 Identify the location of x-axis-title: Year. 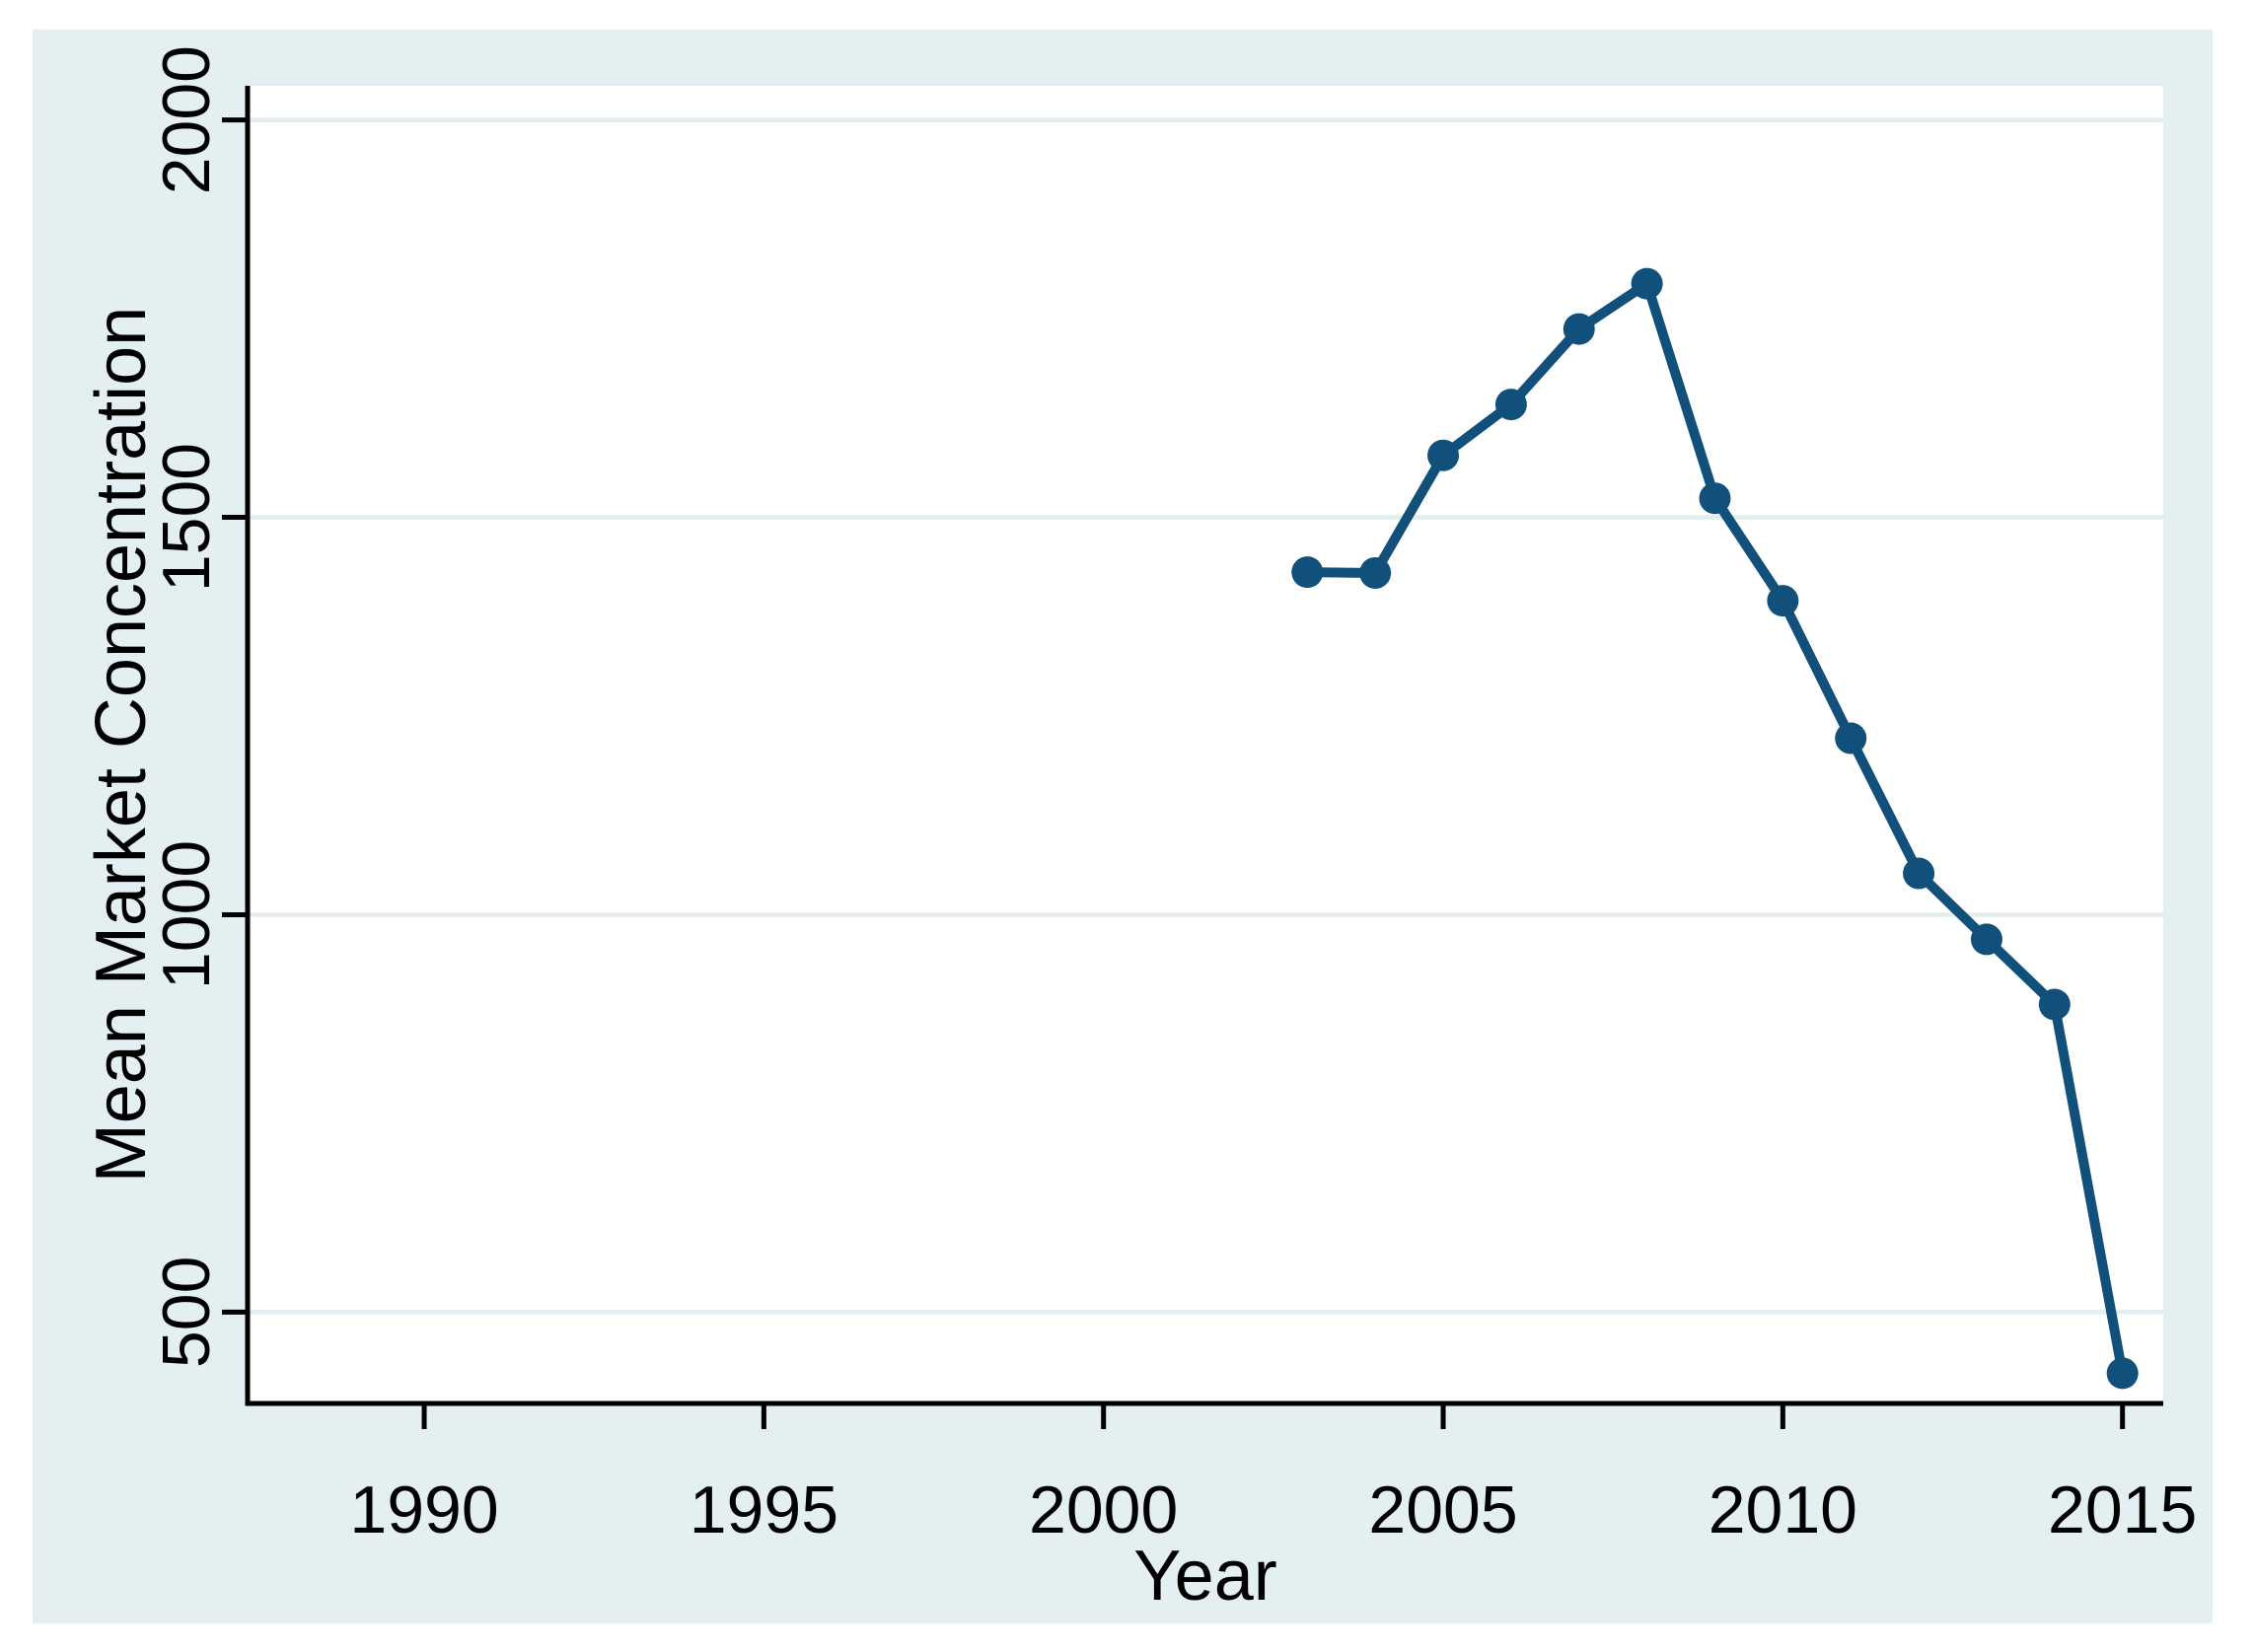
(1205, 1577).